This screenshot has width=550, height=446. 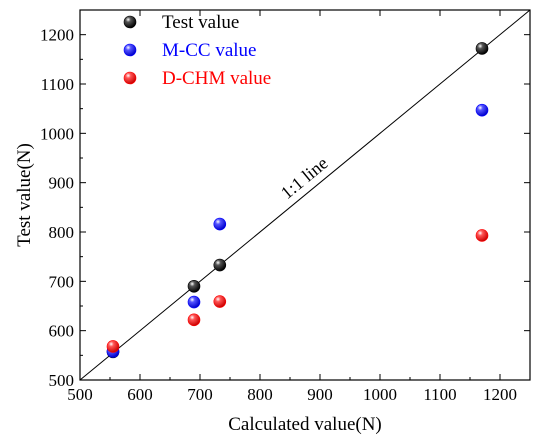 I want to click on y-tick-label: 1000, so click(x=57, y=133).